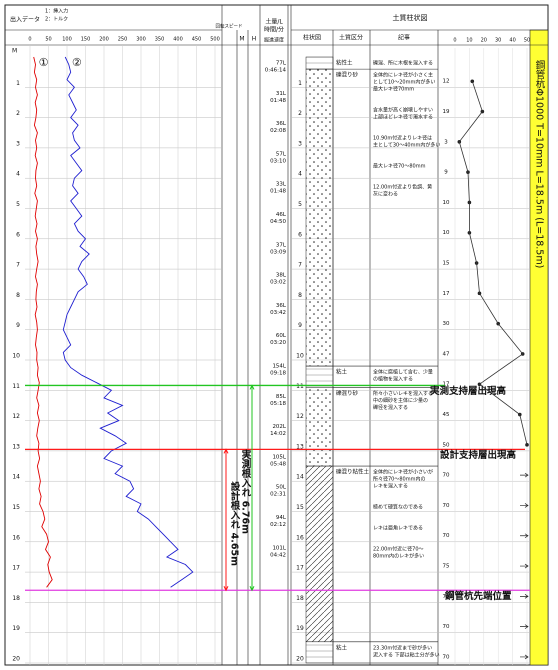 The image size is (558, 670). Describe the element at coordinates (278, 404) in the screenshot. I see `drill-time: 05:18` at that location.